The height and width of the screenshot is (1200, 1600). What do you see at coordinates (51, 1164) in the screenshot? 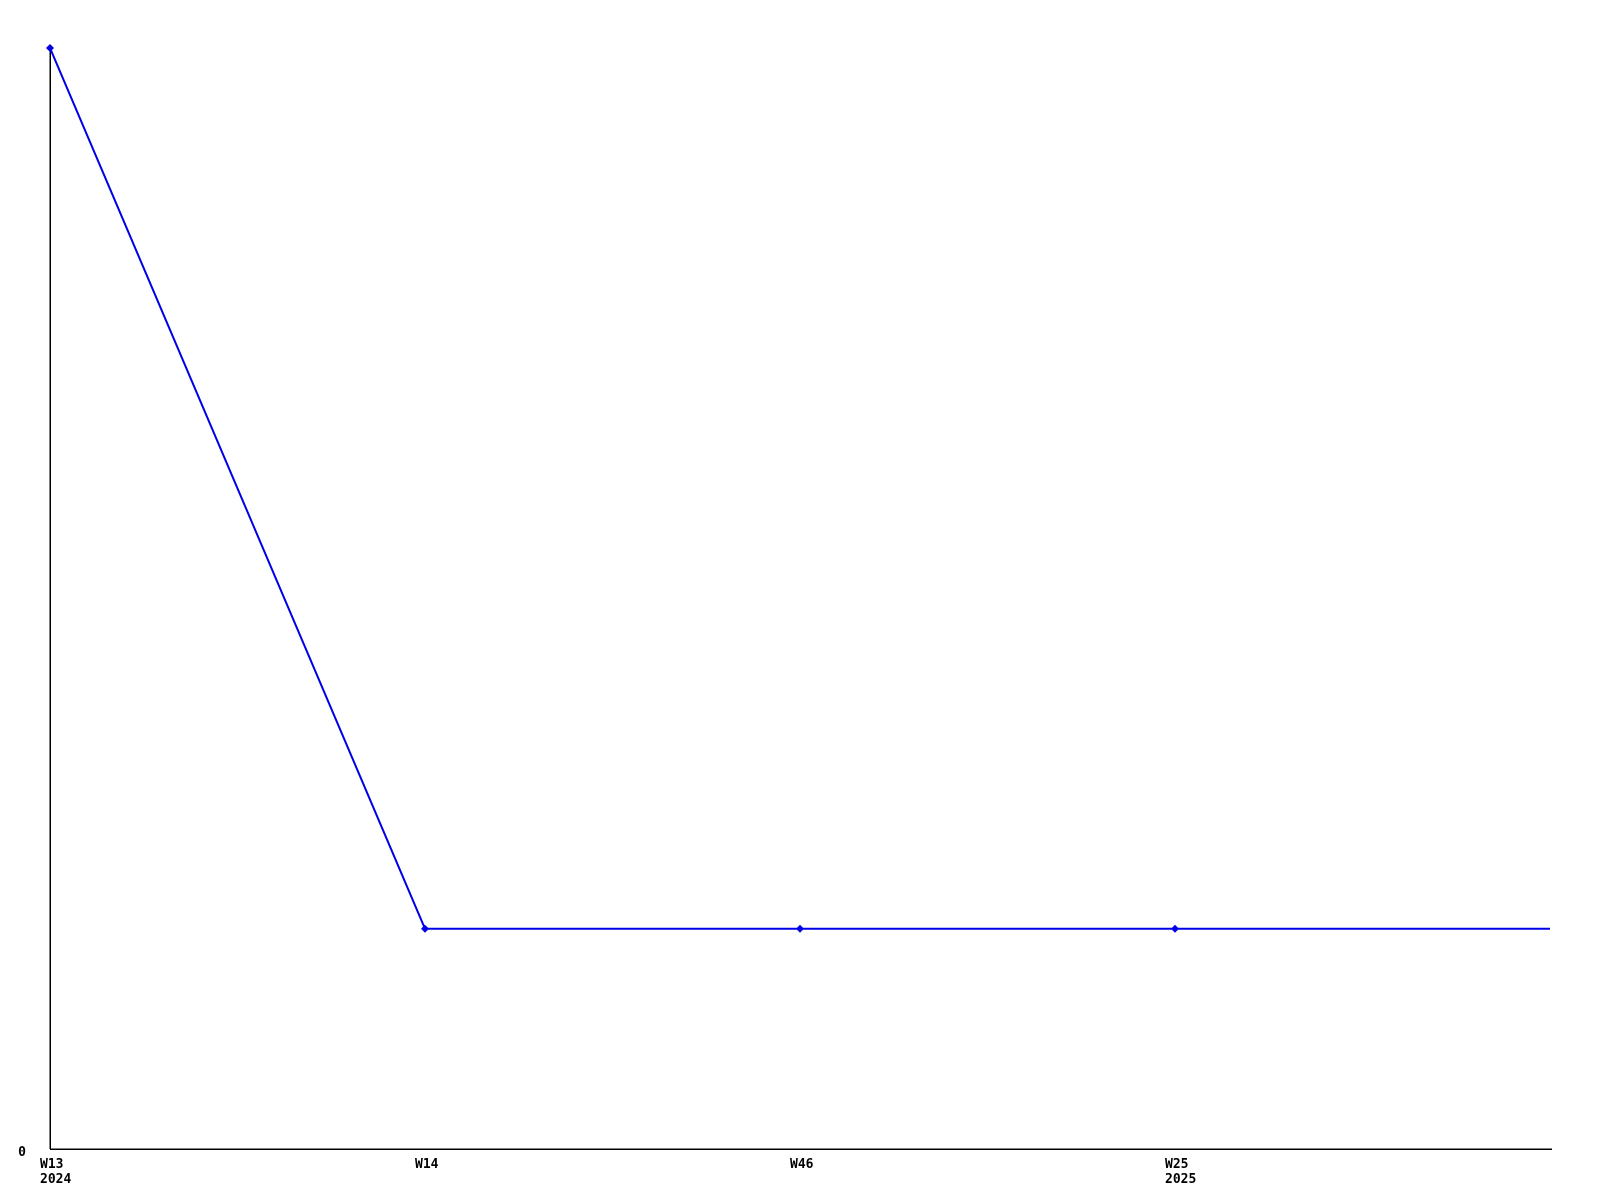
I see `x-tick-week-label: W13` at bounding box center [51, 1164].